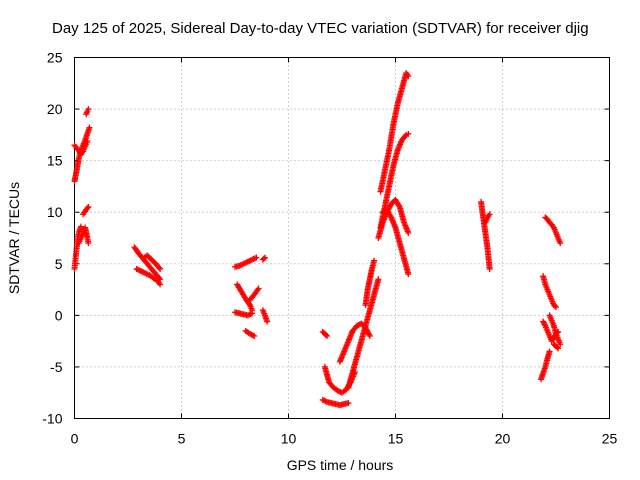 This screenshot has height=480, width=640. What do you see at coordinates (55, 58) in the screenshot?
I see `y-tick-label: 25` at bounding box center [55, 58].